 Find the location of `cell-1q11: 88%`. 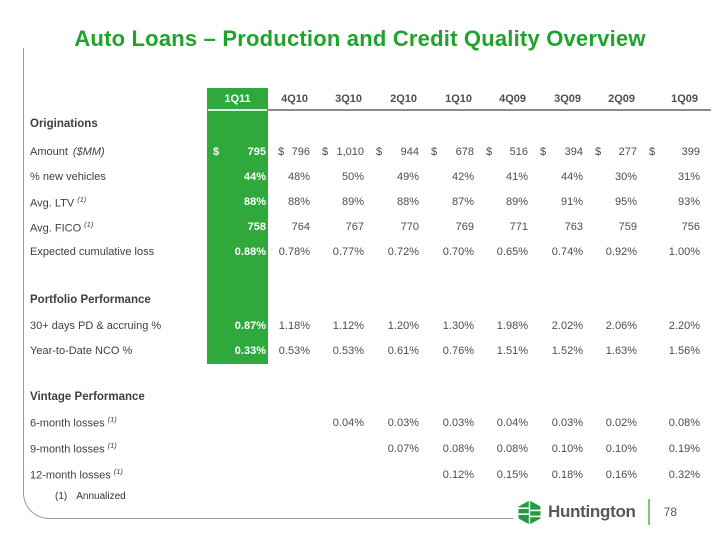

cell-1q11: 88% is located at coordinates (254, 202).